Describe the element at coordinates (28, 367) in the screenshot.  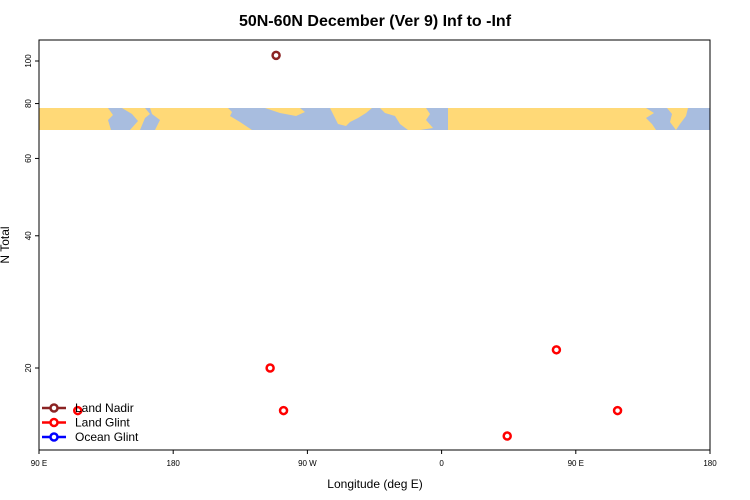
I see `y-tick-label: 20` at that location.